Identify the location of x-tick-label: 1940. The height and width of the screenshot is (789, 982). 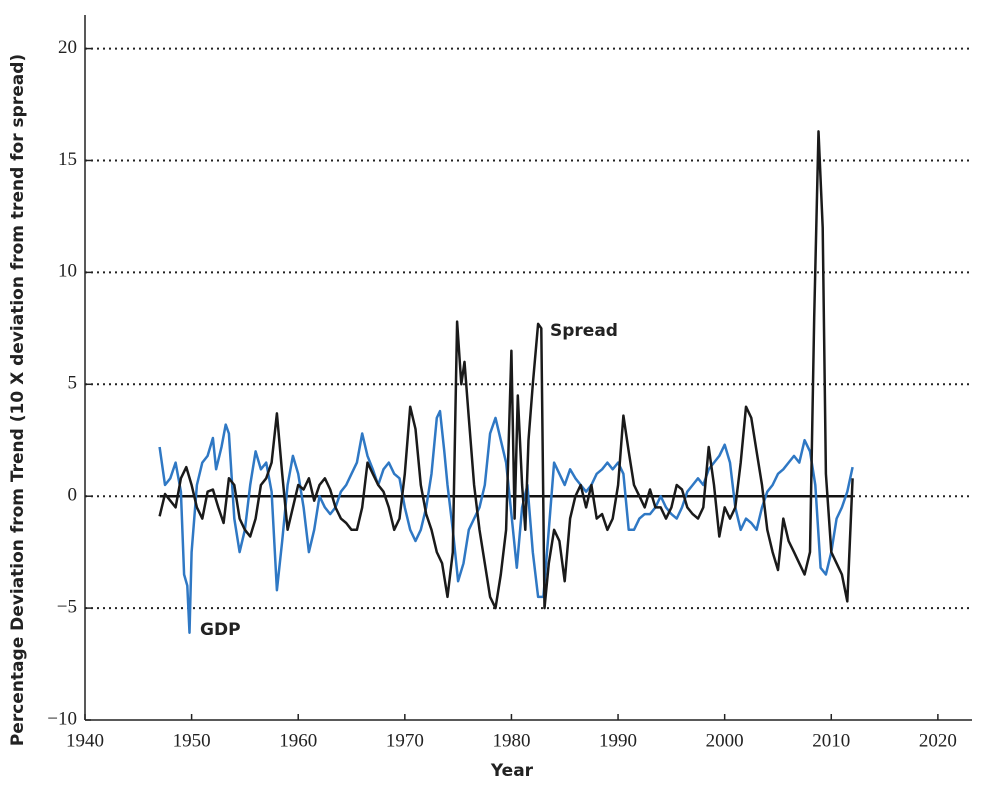
(85, 740).